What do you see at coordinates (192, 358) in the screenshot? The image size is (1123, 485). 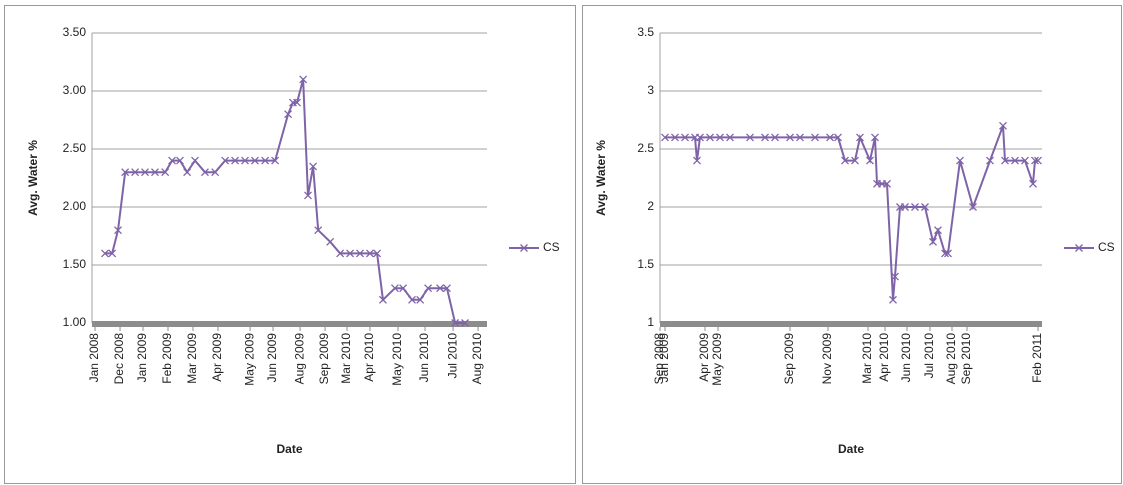 I see `x-tick-label: Mar 2009` at bounding box center [192, 358].